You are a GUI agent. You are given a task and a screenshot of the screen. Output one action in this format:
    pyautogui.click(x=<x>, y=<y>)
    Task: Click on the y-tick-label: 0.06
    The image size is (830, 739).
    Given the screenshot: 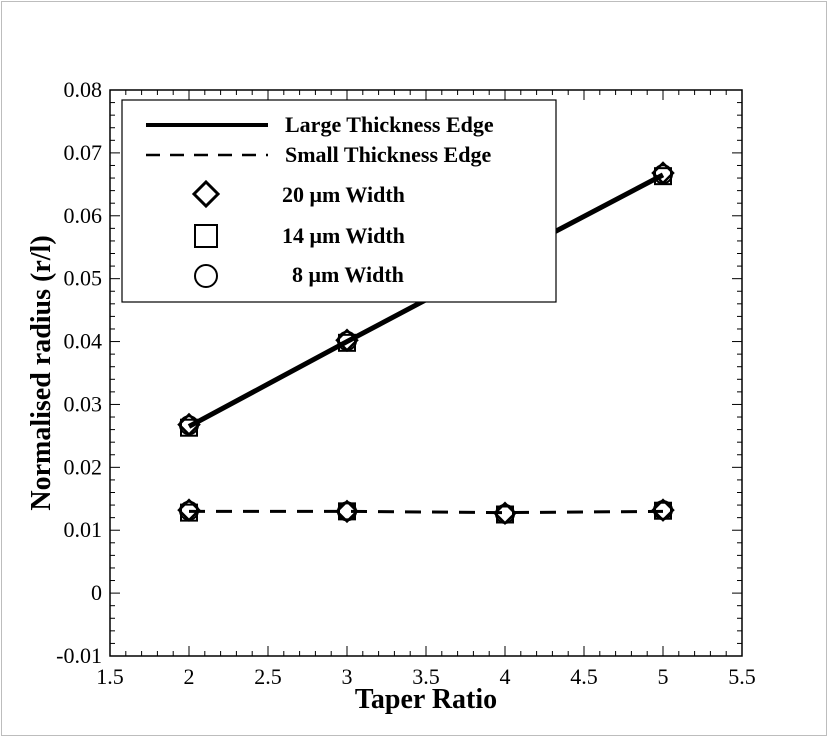 What is the action you would take?
    pyautogui.click(x=83, y=215)
    